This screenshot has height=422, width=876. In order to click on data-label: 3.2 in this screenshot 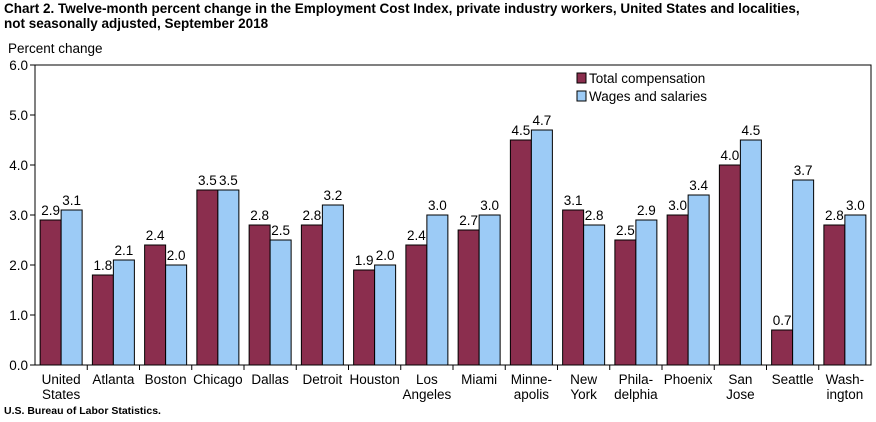, I will do `click(332, 195)`.